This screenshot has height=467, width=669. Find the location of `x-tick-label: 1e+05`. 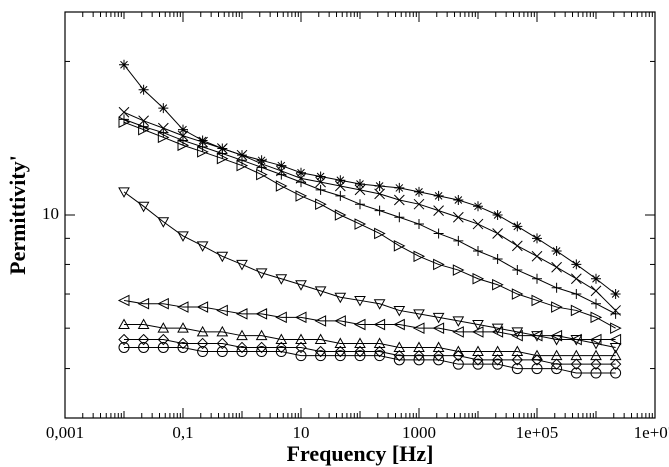

x-tick-label: 1e+05 is located at coordinates (537, 432).